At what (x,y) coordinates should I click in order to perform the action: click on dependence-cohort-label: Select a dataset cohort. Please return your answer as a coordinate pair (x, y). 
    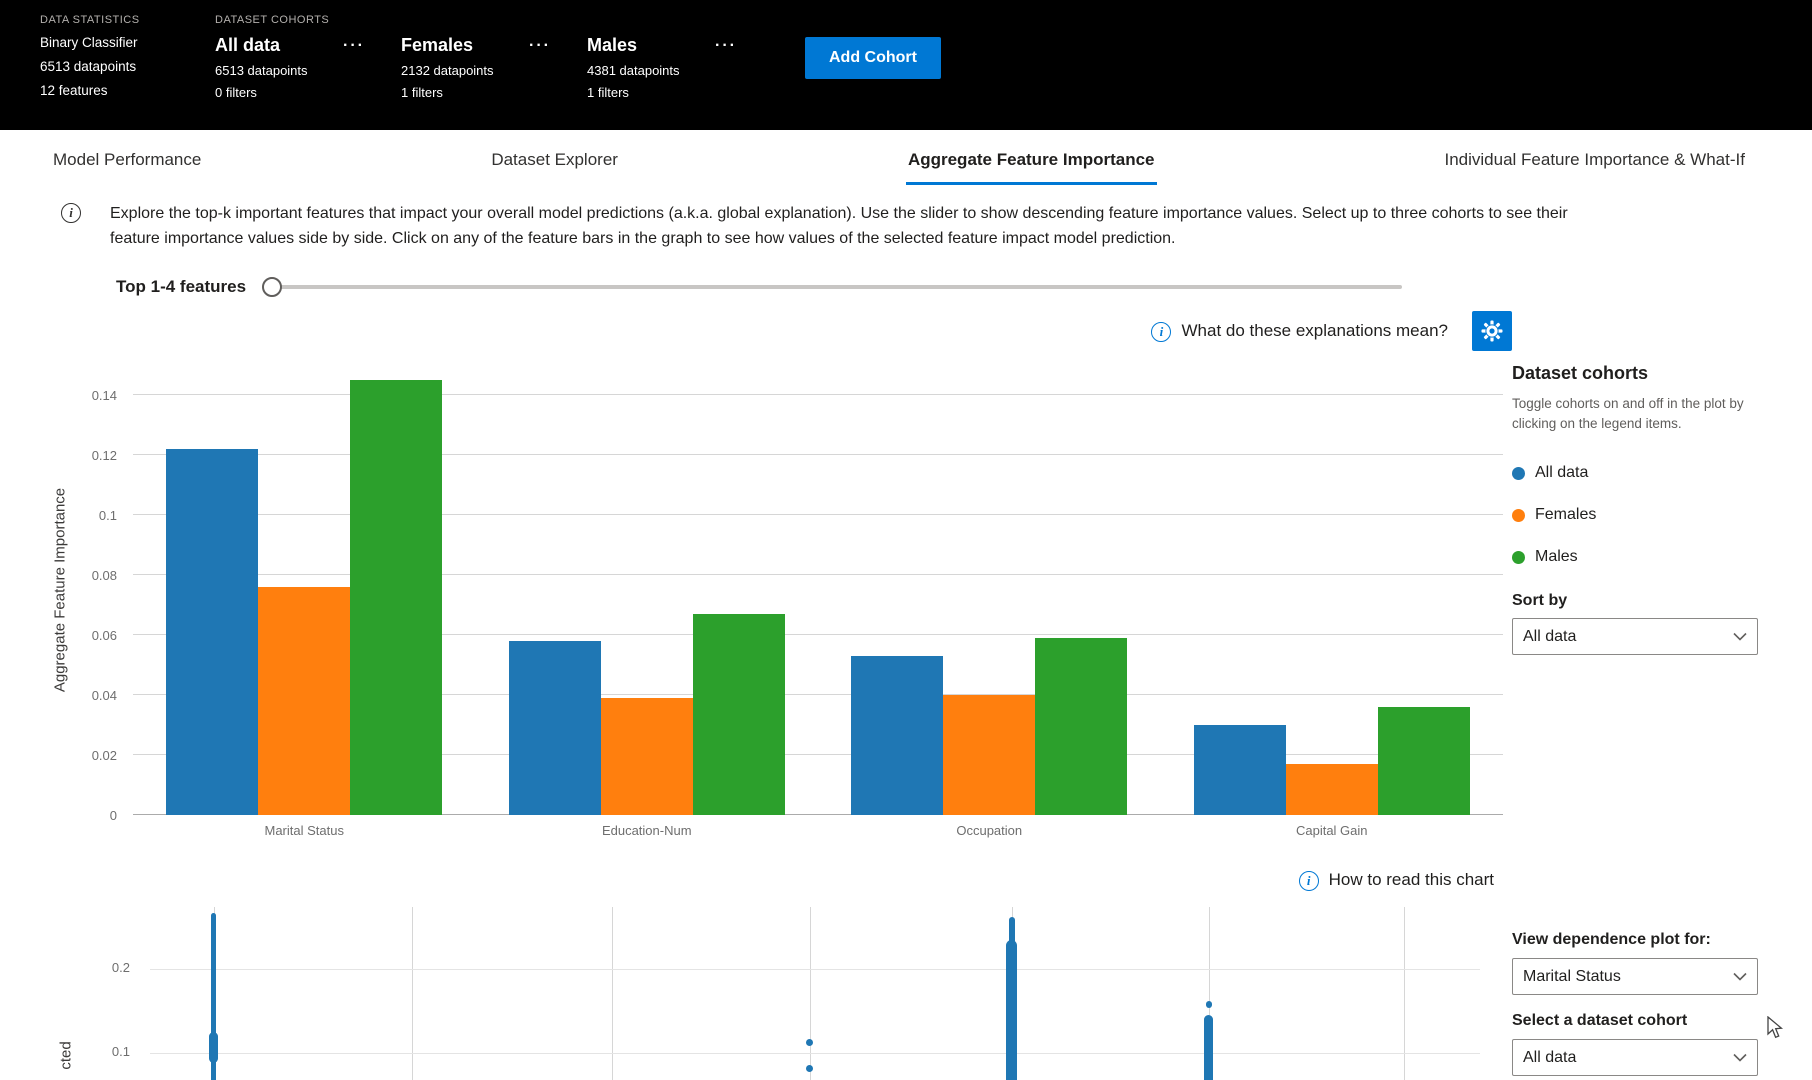
    Looking at the image, I should click on (1600, 1020).